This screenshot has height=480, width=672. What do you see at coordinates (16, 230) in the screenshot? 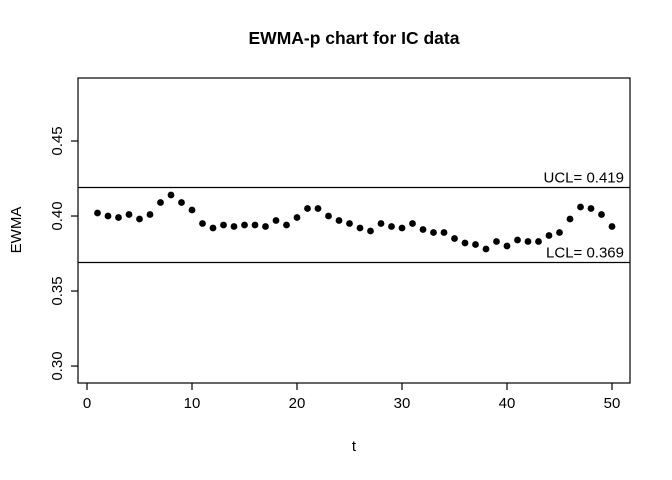
I see `y-axis-title: EWMA` at bounding box center [16, 230].